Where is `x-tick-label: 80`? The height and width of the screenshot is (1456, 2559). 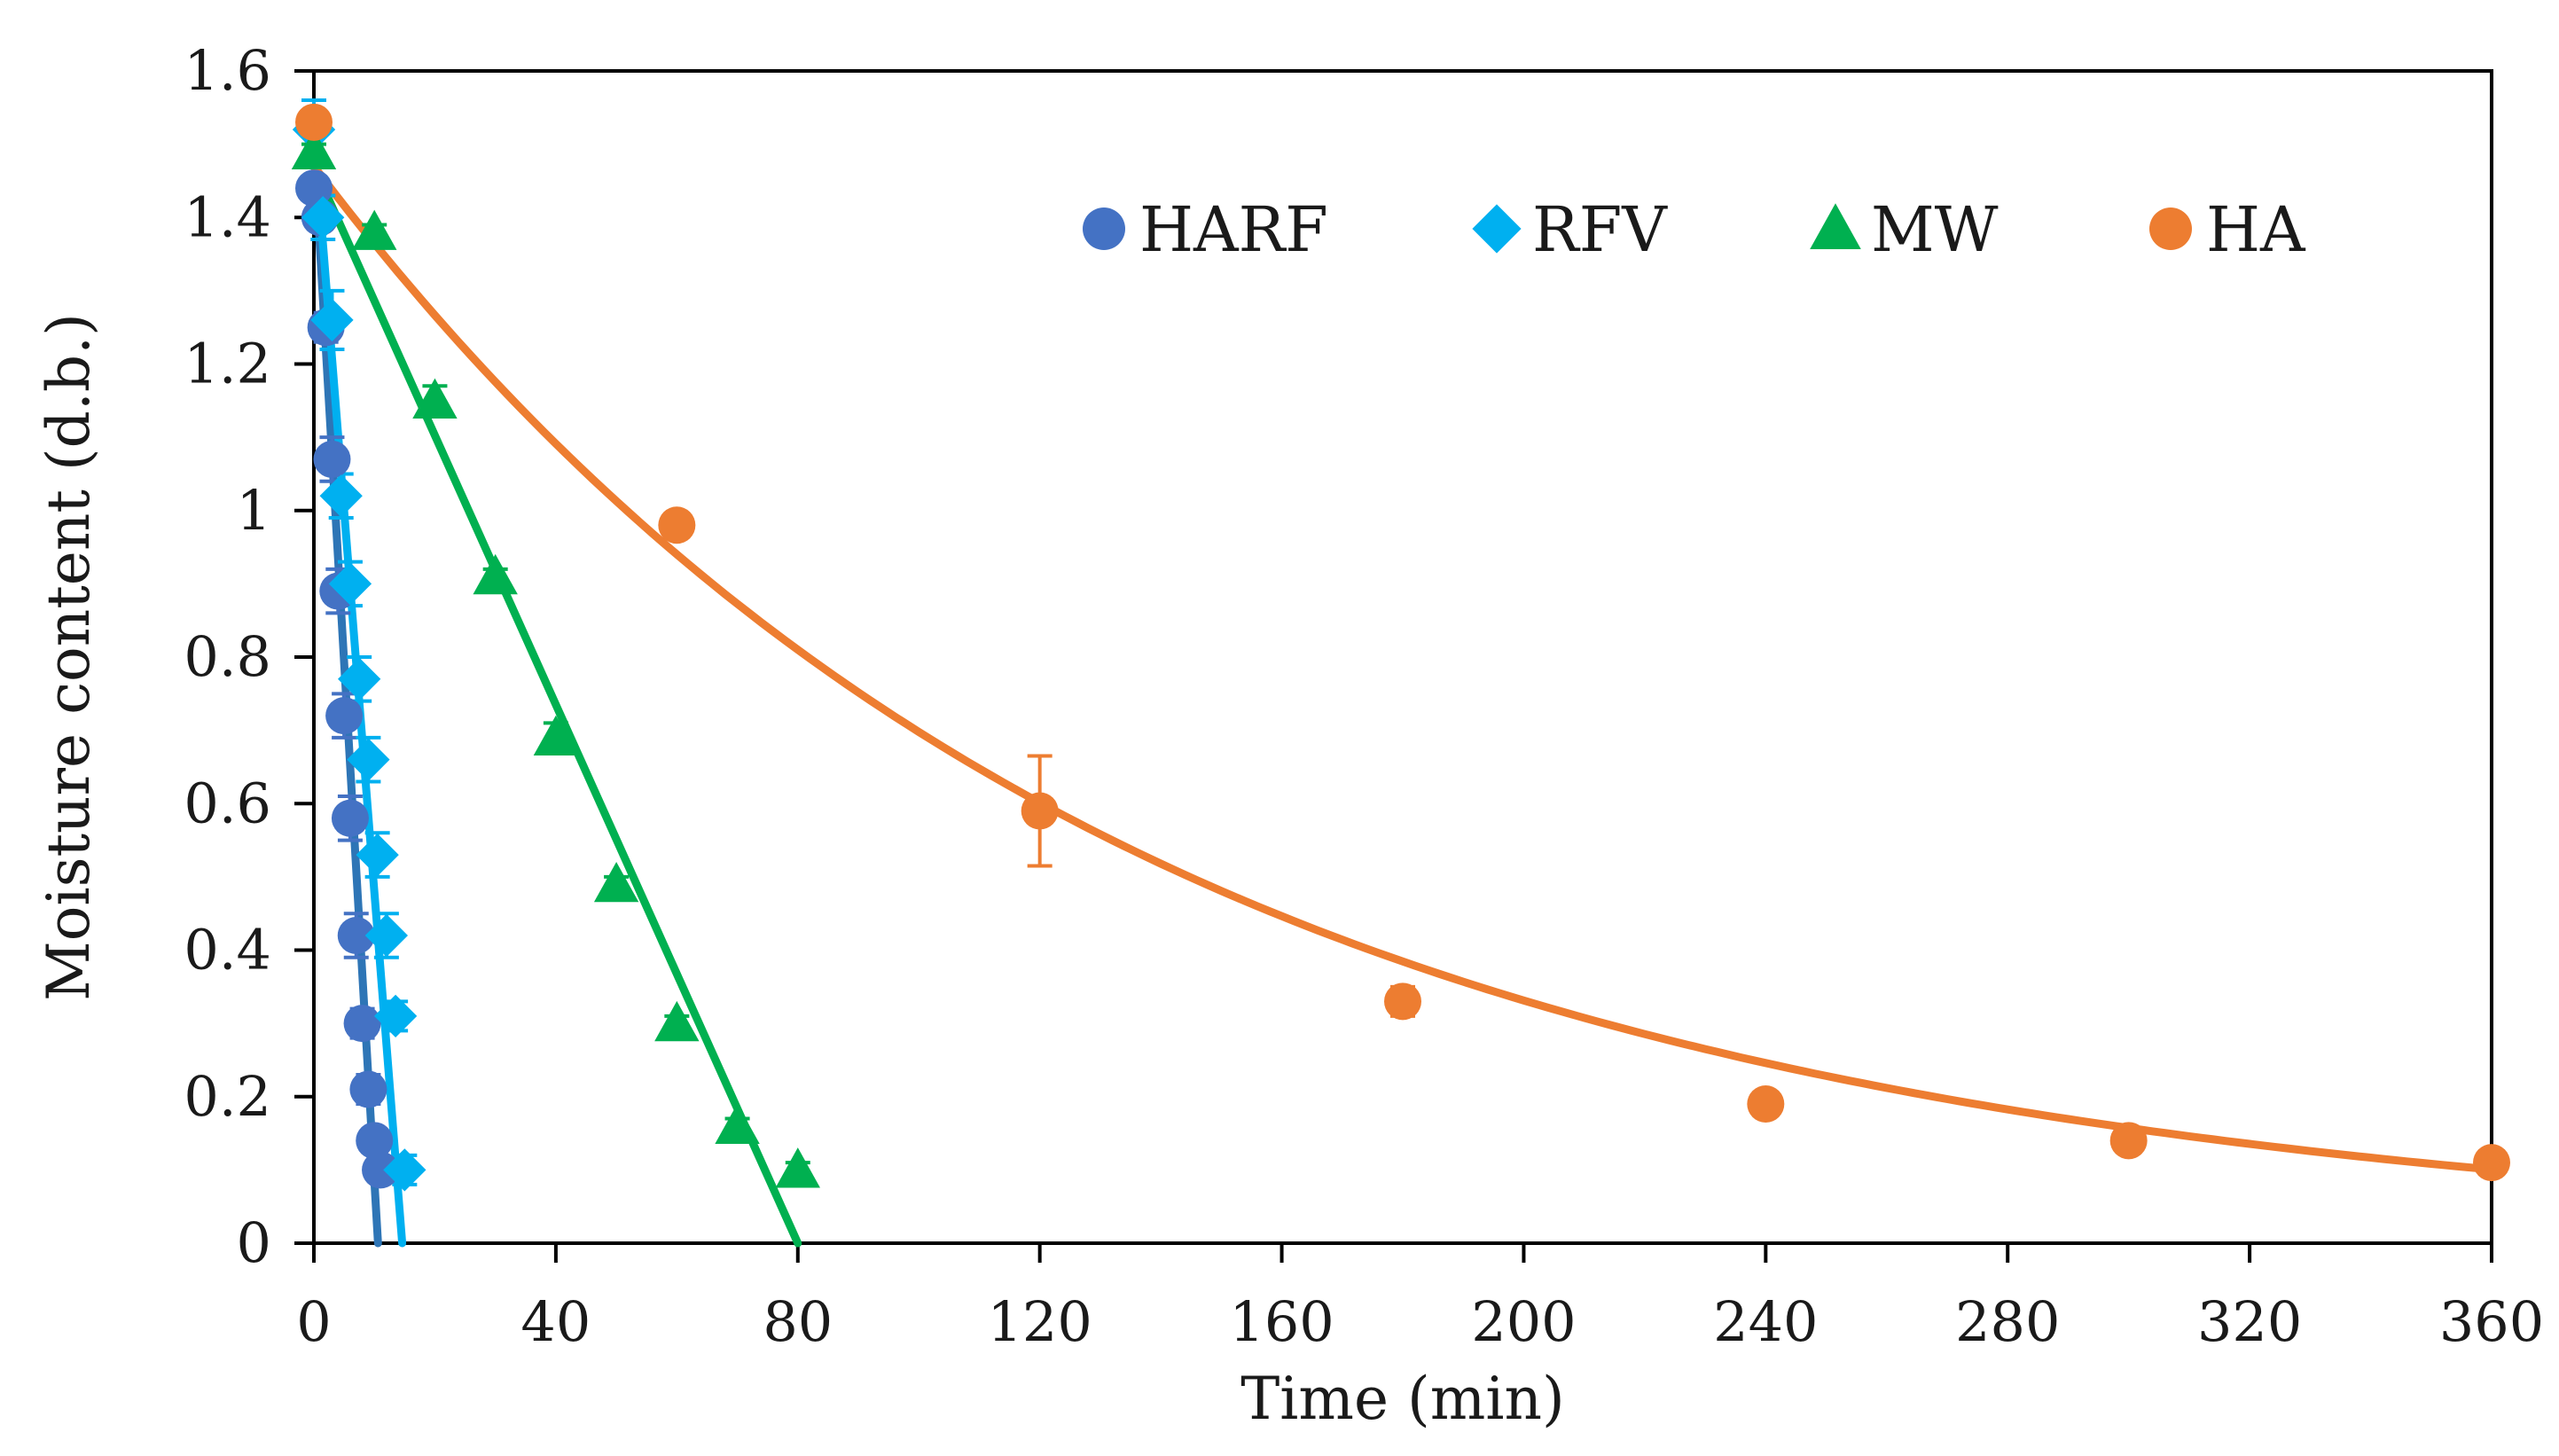 x-tick-label: 80 is located at coordinates (798, 1321).